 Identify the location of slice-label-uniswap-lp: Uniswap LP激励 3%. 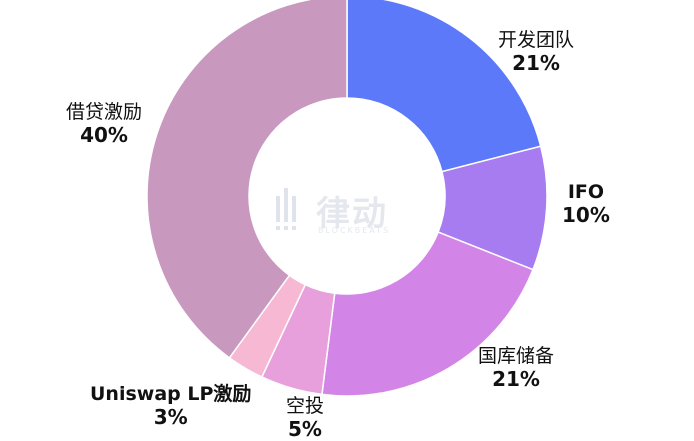
(171, 406).